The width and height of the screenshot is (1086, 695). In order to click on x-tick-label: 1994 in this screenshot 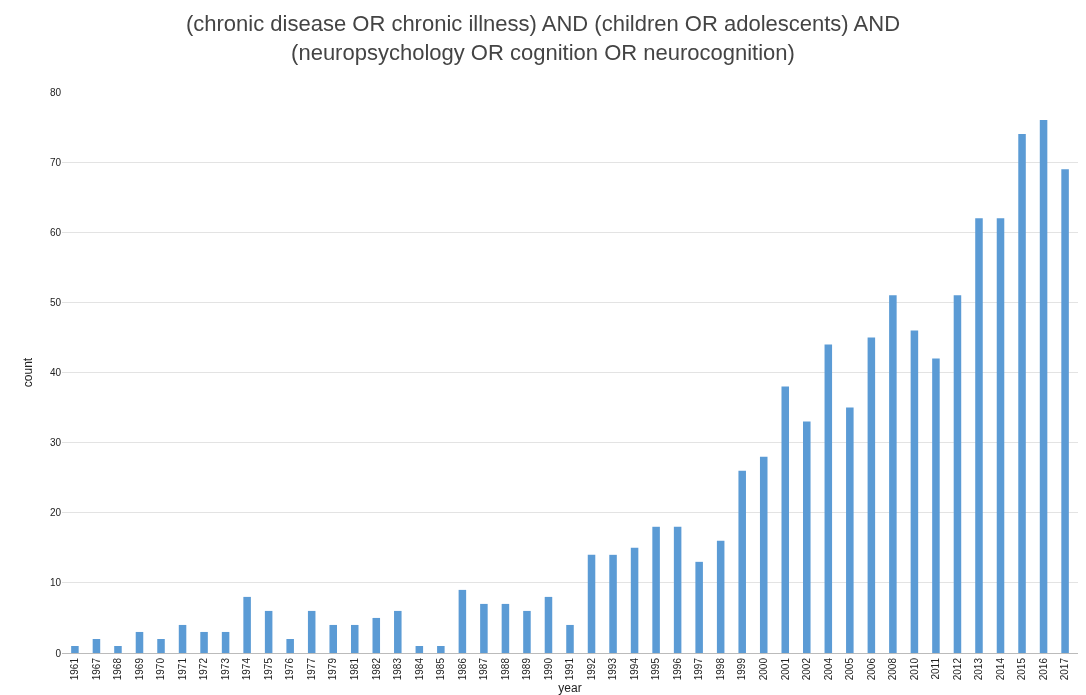, I will do `click(634, 669)`.